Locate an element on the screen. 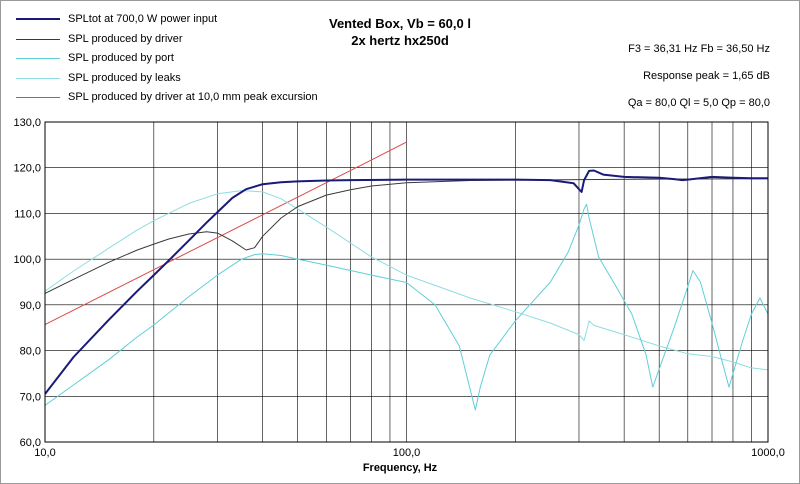 The image size is (800, 484). legend-item-spltot: SPLtot at 700,0 W power input is located at coordinates (167, 20).